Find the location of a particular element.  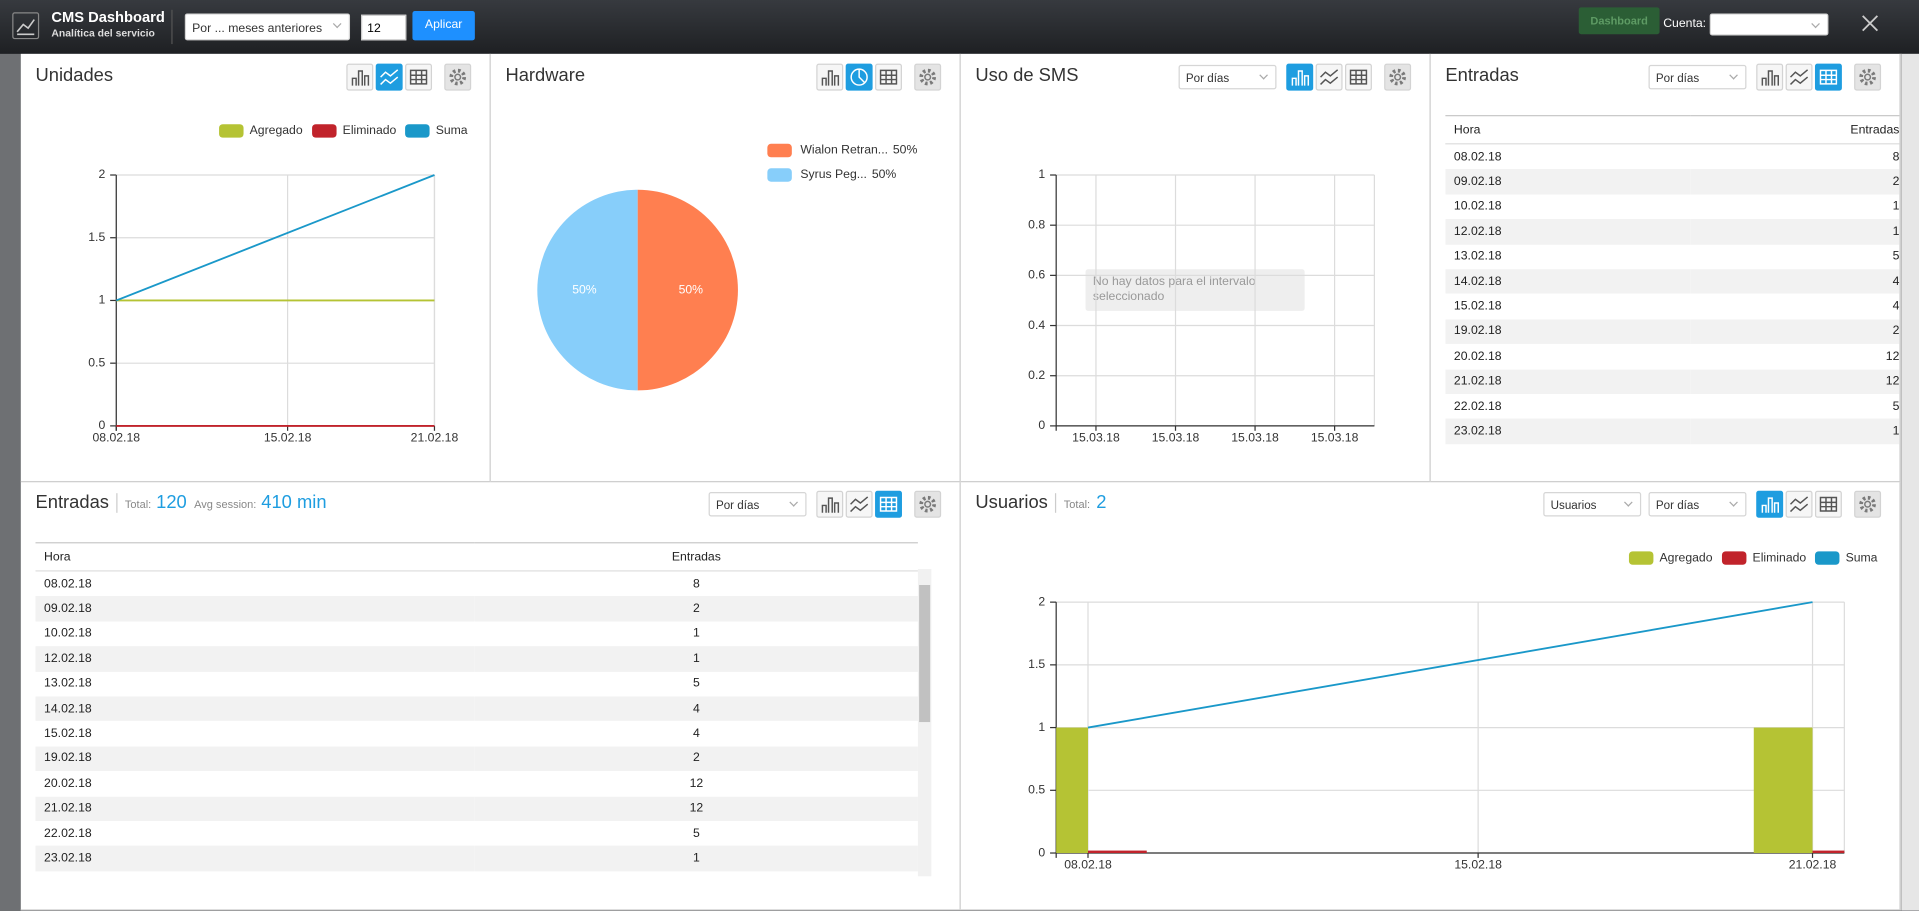

total-value: 2 is located at coordinates (1101, 502).